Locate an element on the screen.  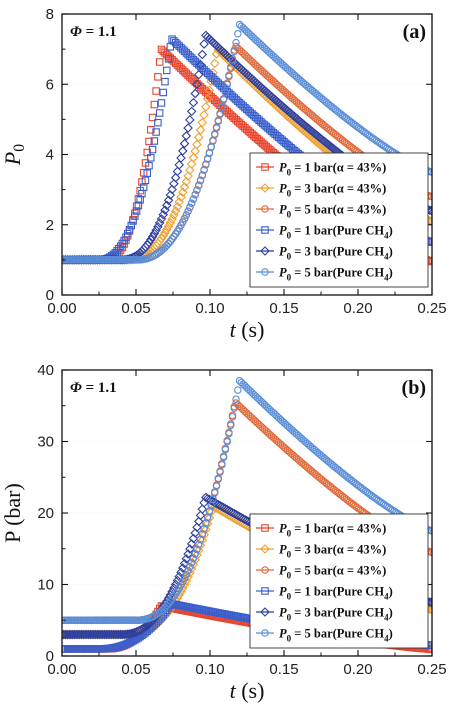
x-tick-label: 0.00 is located at coordinates (61, 669).